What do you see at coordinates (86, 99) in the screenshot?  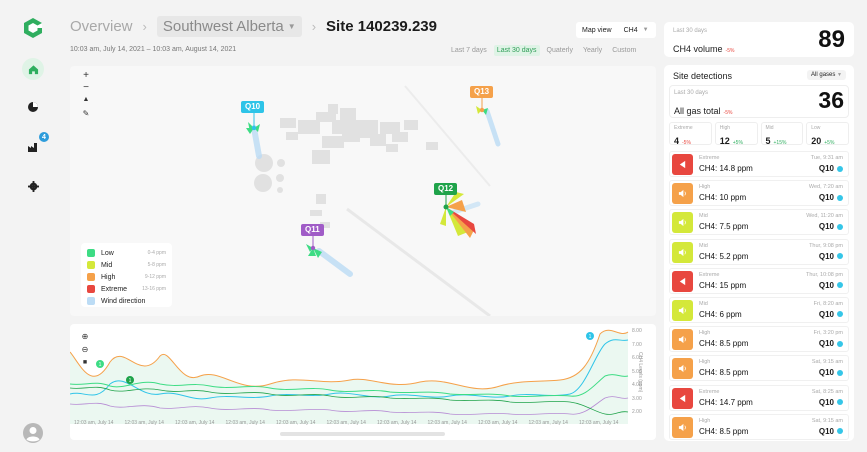 I see `compass-button: ▲` at bounding box center [86, 99].